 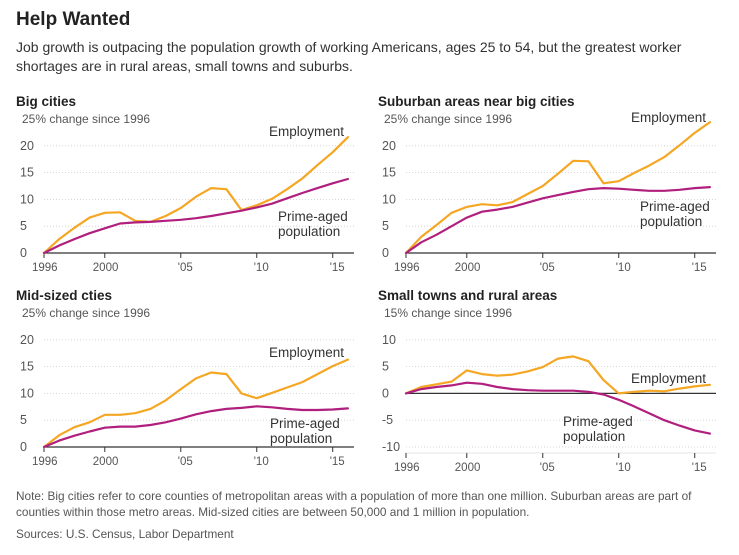 I want to click on panel-title: Small towns and rural areas, so click(x=468, y=295).